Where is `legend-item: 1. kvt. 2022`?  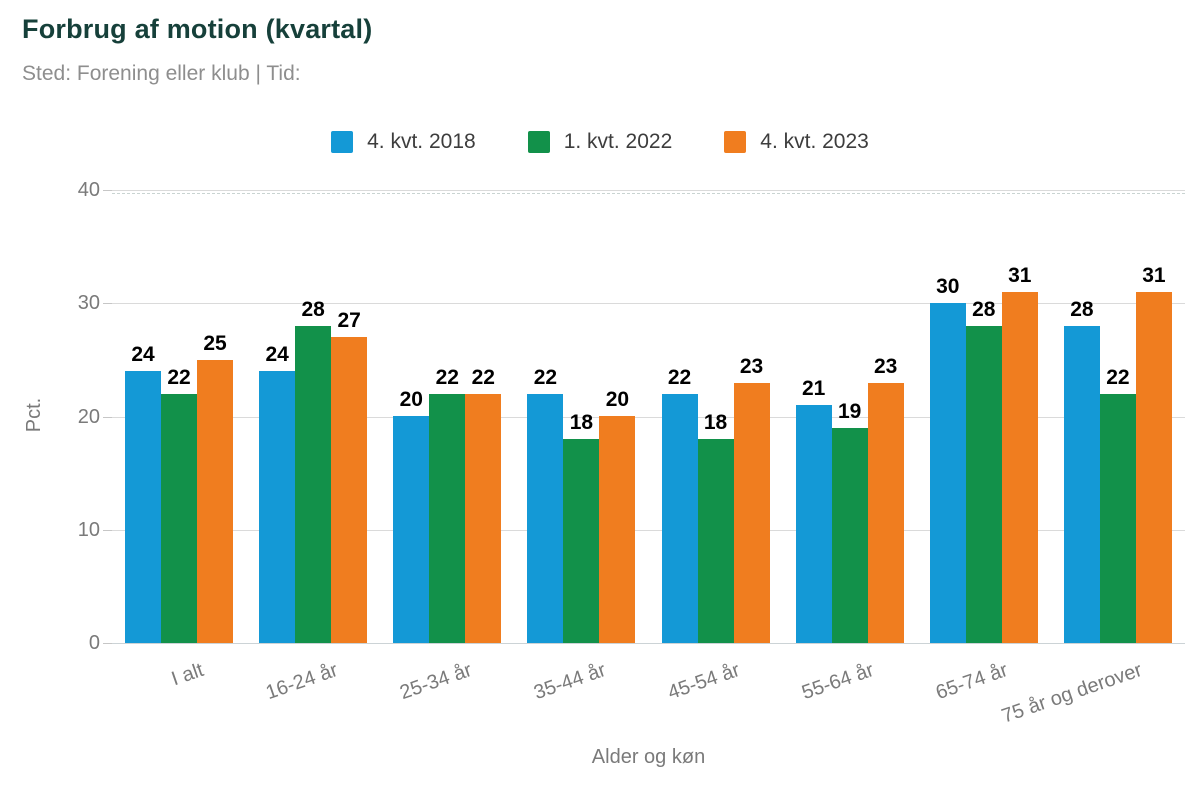 legend-item: 1. kvt. 2022 is located at coordinates (600, 142).